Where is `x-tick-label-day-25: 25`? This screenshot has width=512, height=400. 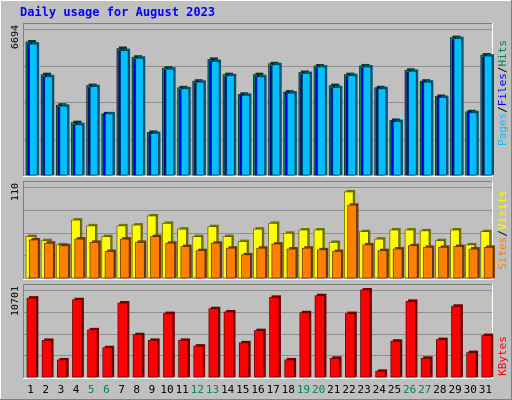
x-tick-label-day-25: 25 is located at coordinates (394, 389).